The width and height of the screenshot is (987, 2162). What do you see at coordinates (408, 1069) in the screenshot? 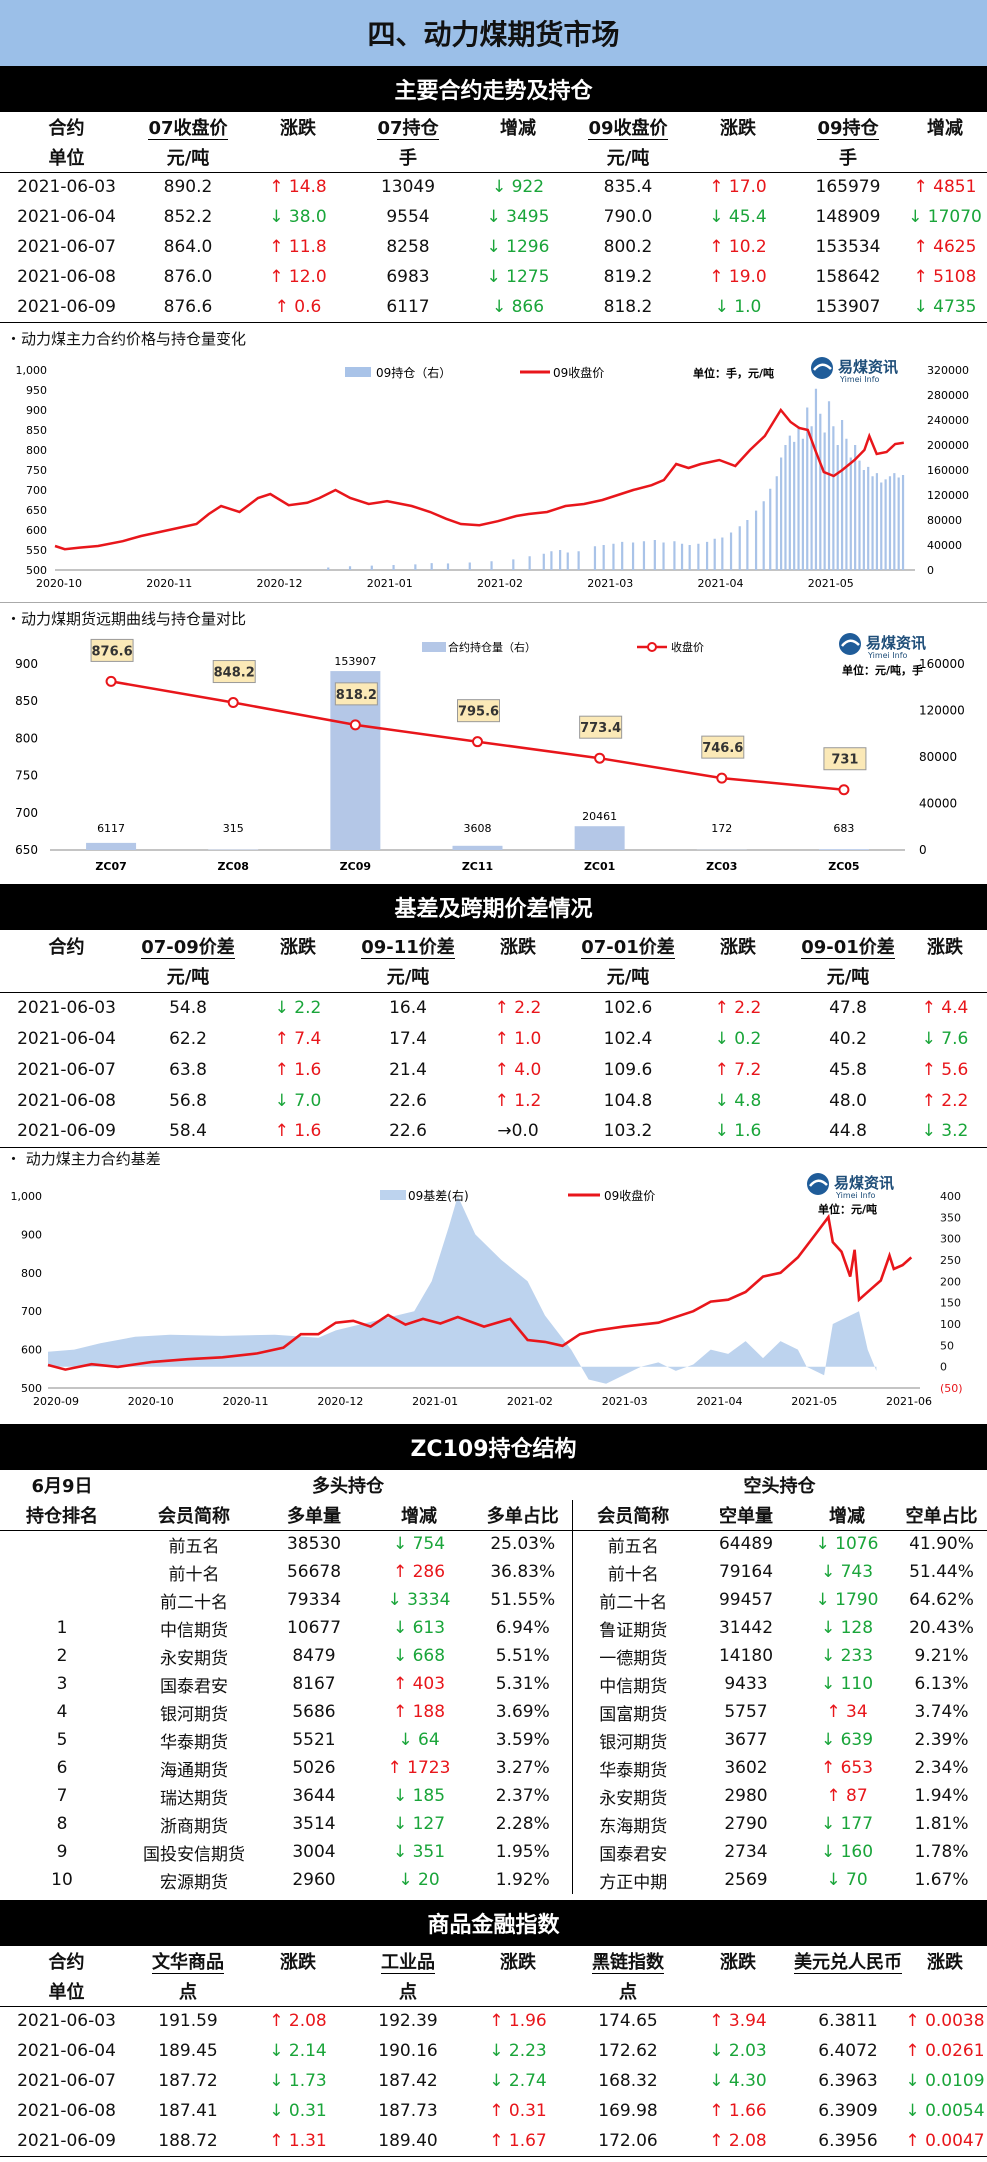
I see `value-cell: 21.4` at bounding box center [408, 1069].